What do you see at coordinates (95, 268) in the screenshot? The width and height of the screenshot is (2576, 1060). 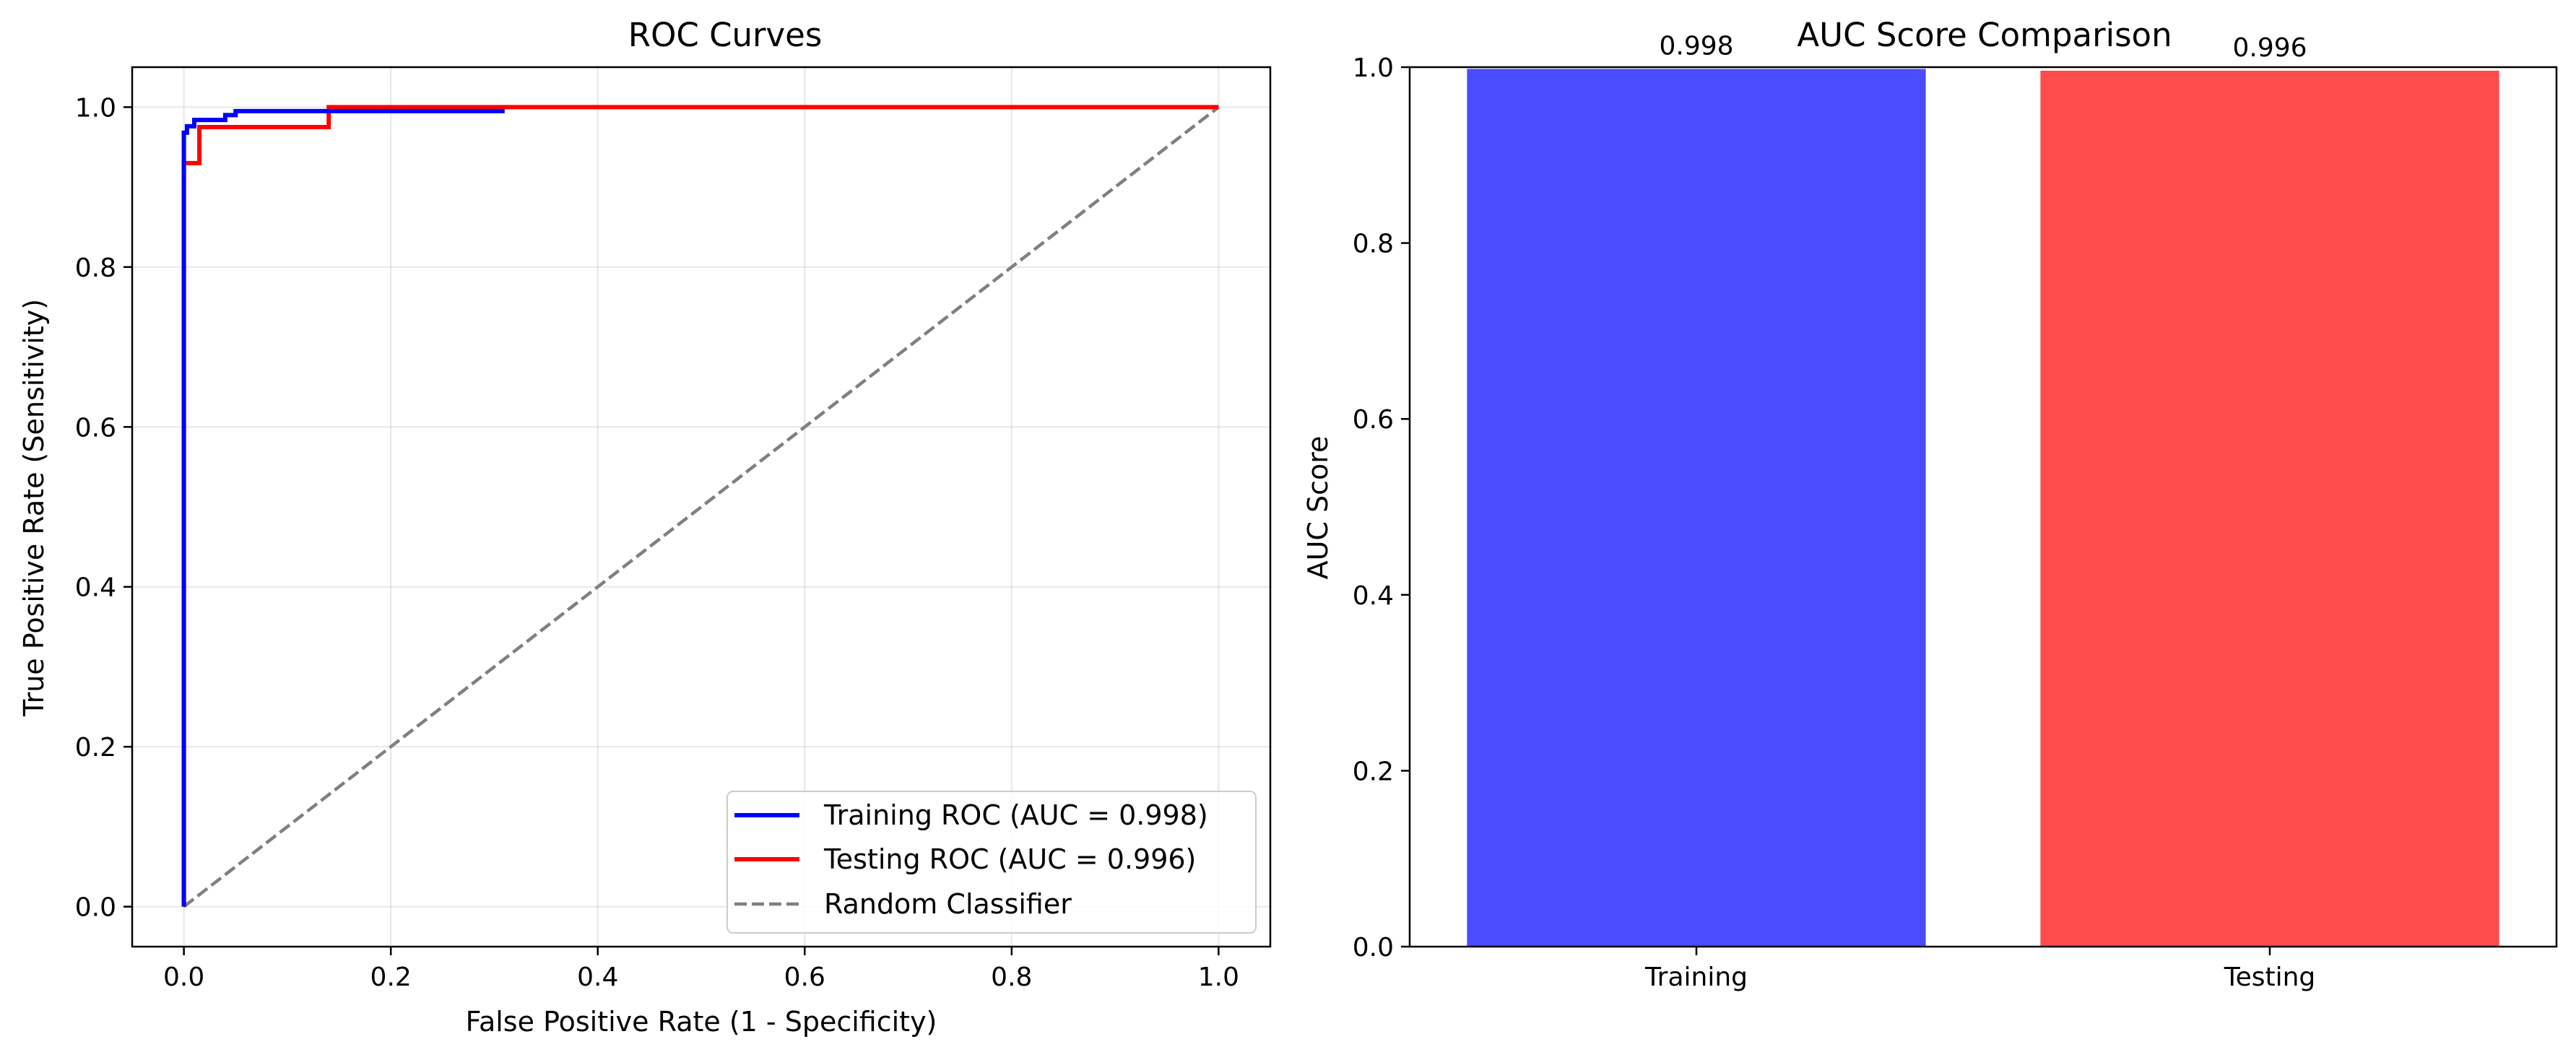 I see `roc-y-tick-label: 0.8` at bounding box center [95, 268].